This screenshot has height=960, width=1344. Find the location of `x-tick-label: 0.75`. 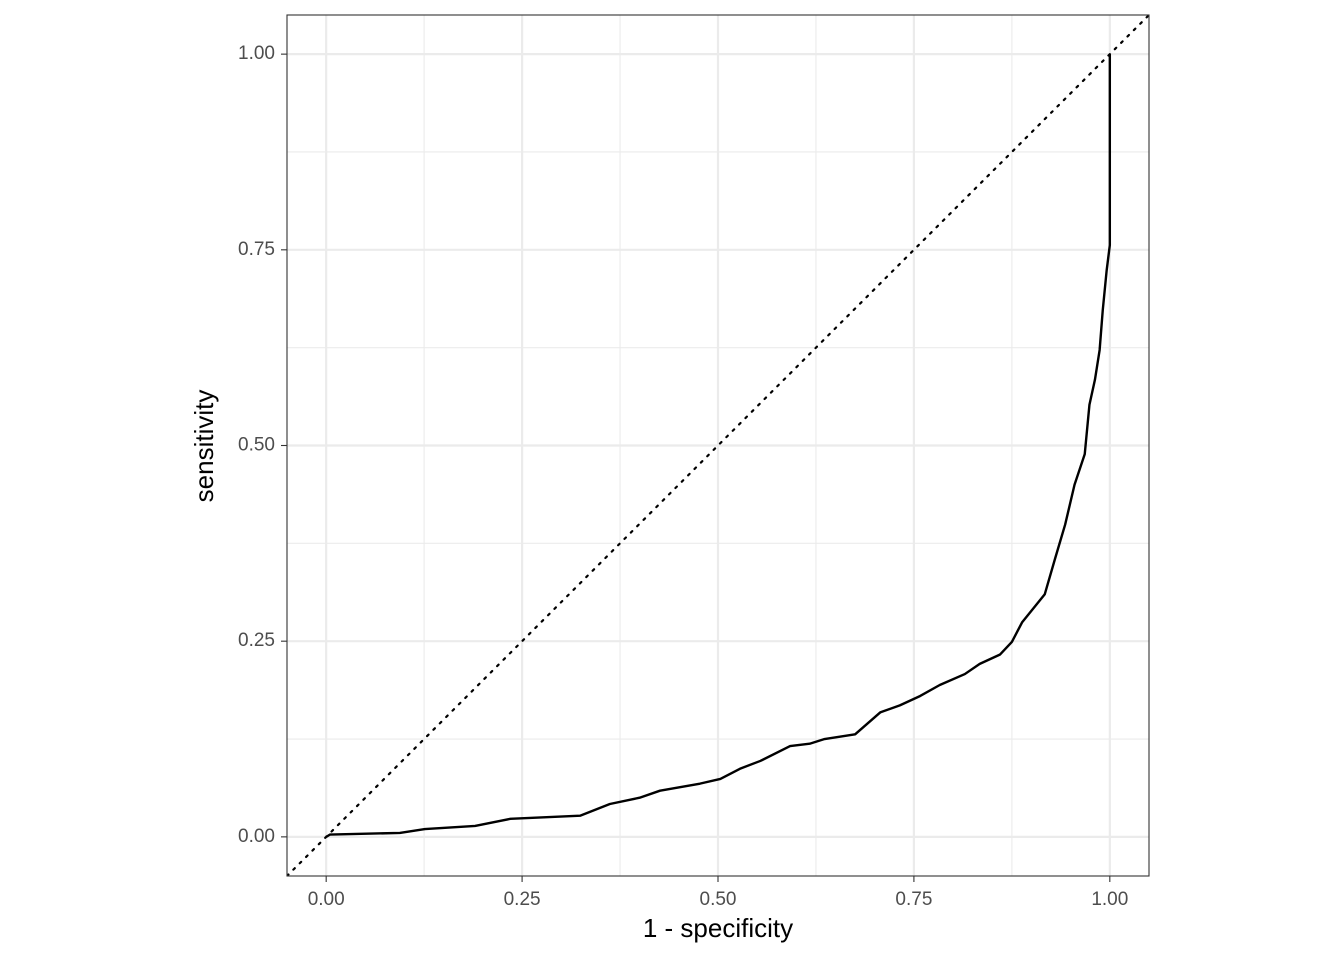

x-tick-label: 0.75 is located at coordinates (913, 899).